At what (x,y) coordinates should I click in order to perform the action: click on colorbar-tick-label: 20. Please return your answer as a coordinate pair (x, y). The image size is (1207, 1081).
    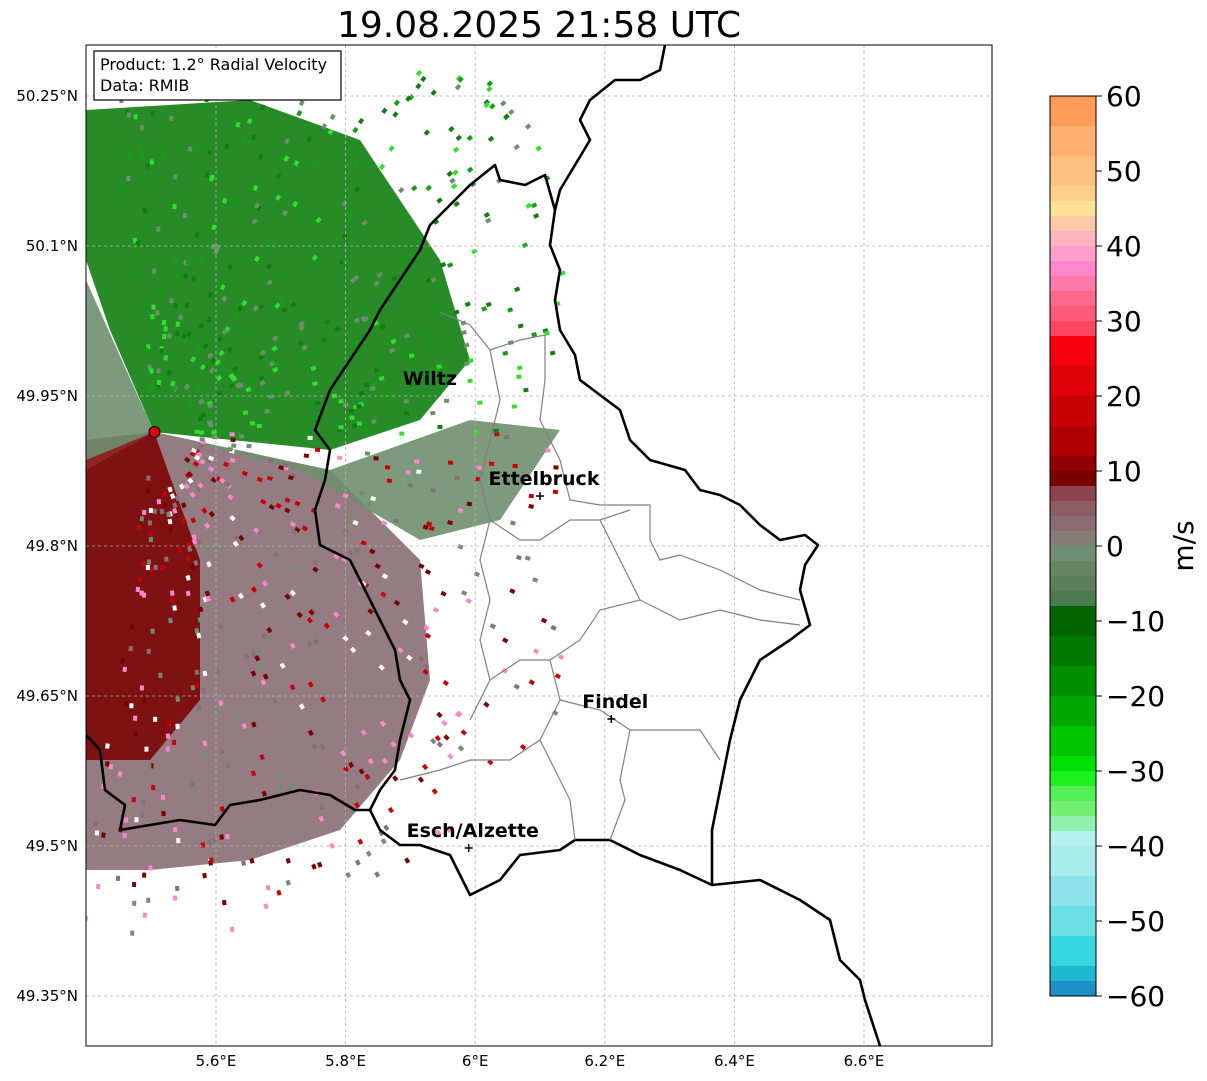
    Looking at the image, I should click on (1124, 396).